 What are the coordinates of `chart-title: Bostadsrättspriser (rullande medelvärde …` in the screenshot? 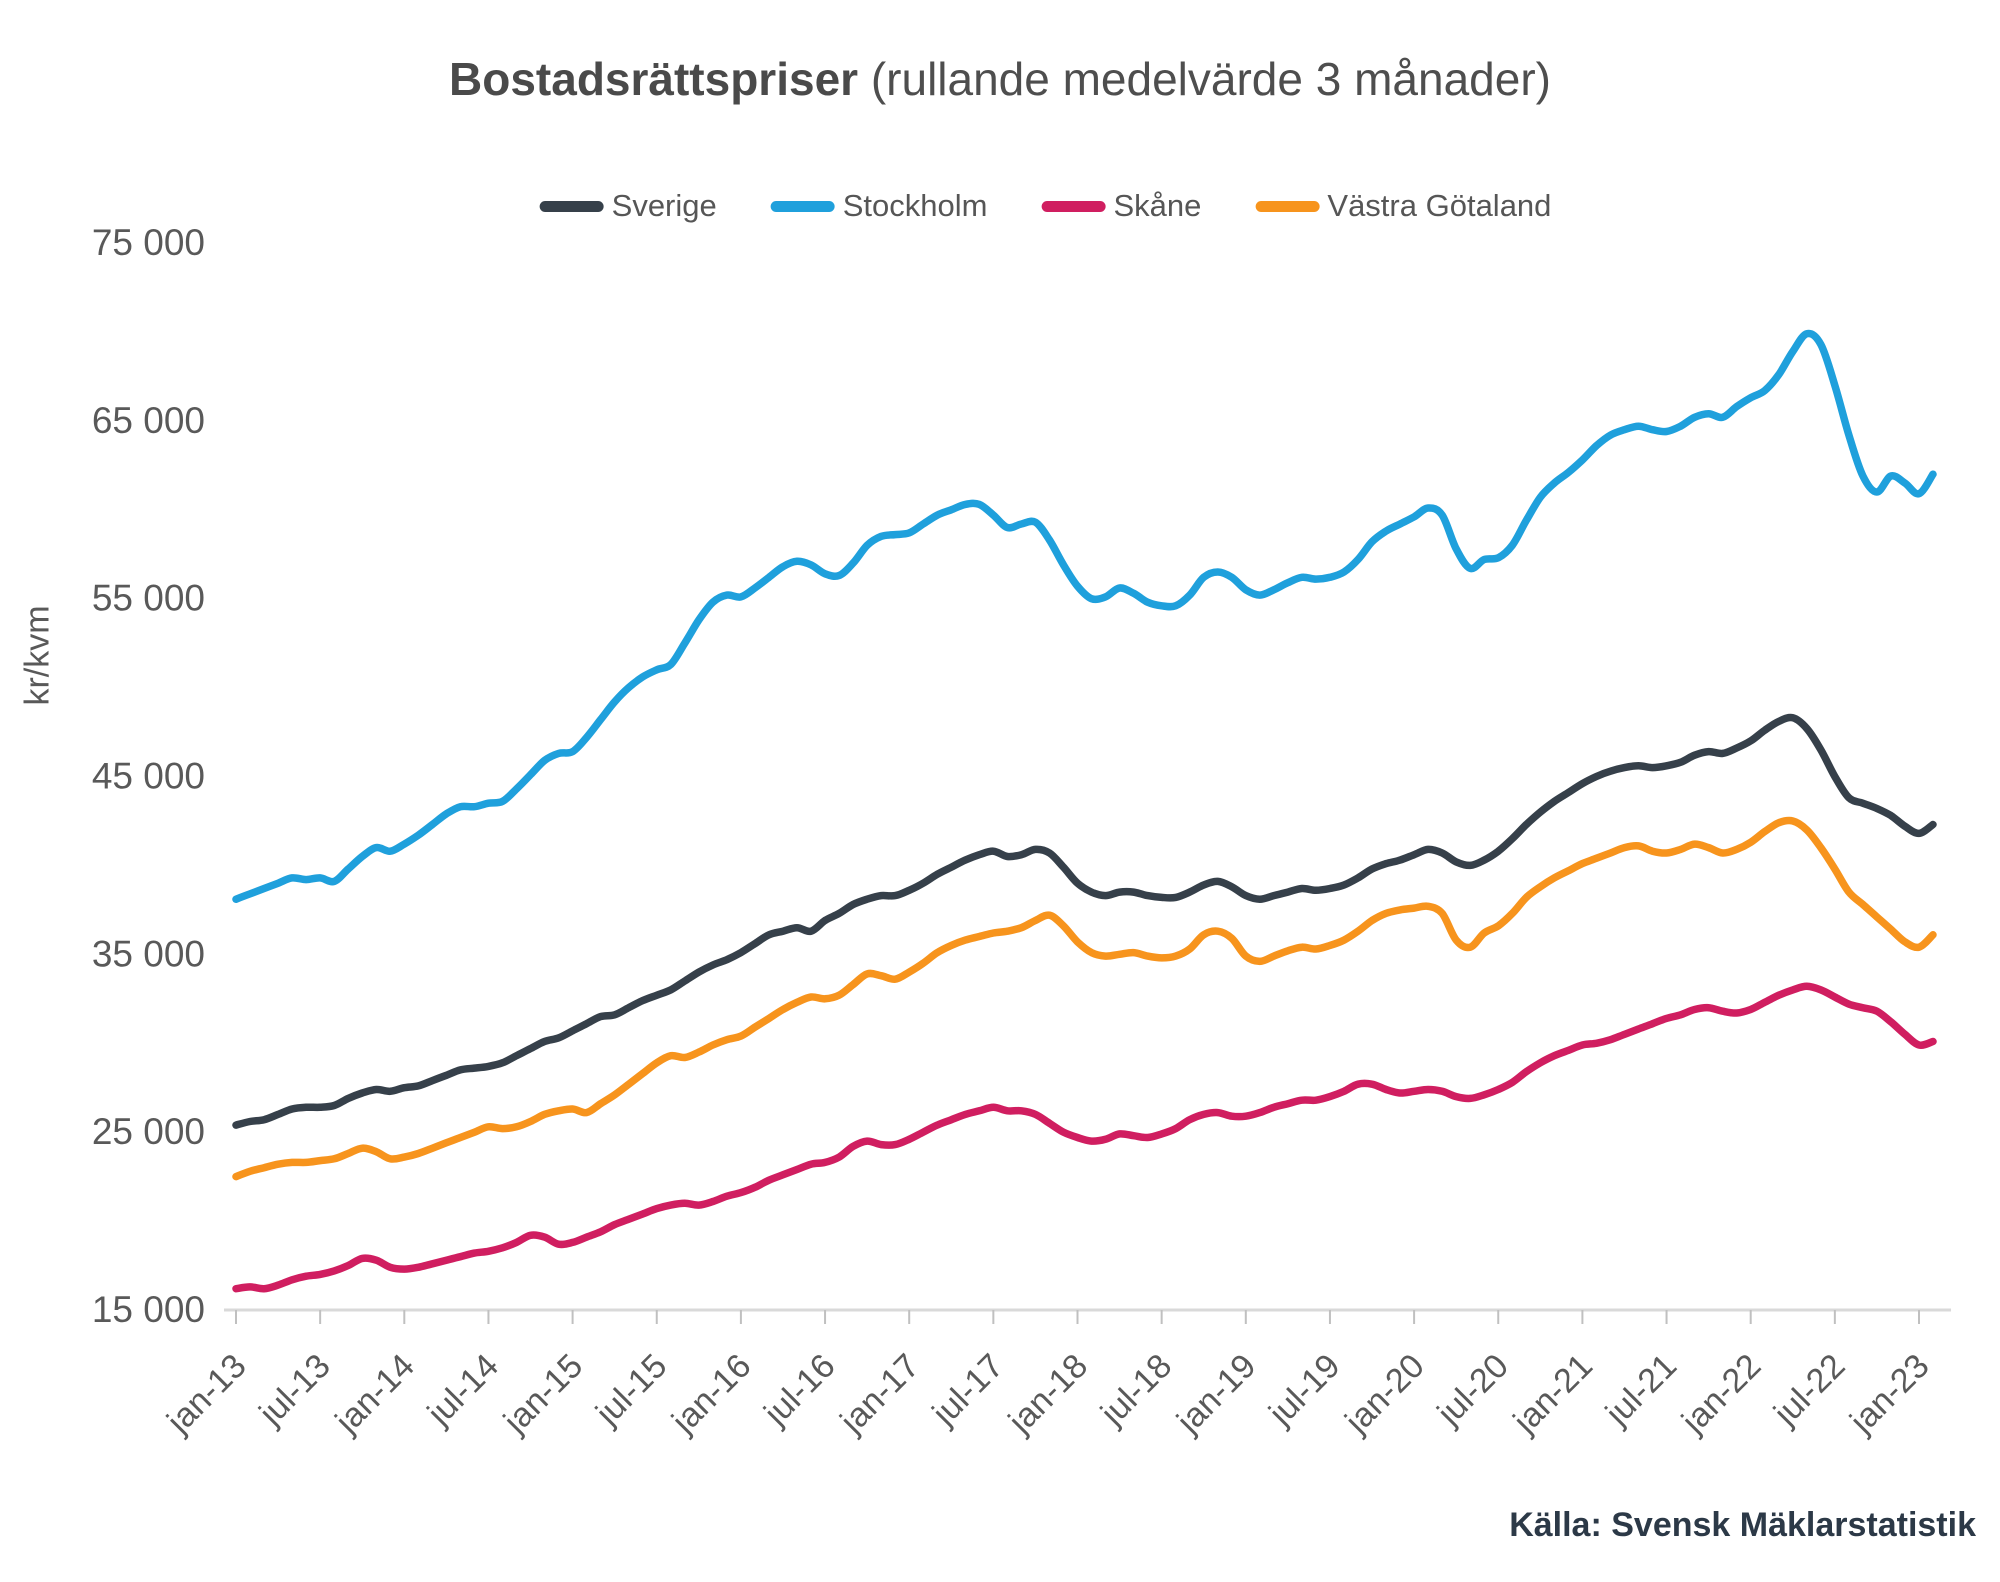 It's located at (1000, 79).